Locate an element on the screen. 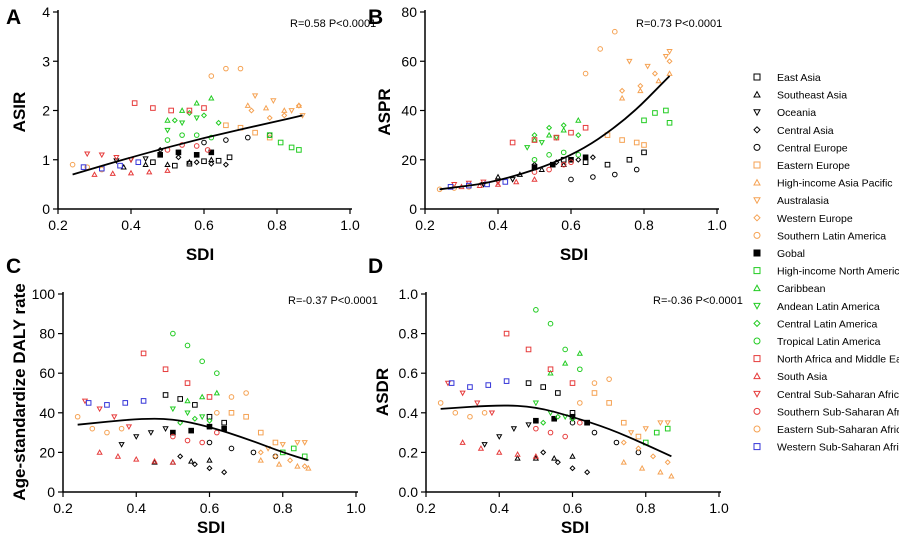  x-tick-label: 0.8 is located at coordinates (646, 508).